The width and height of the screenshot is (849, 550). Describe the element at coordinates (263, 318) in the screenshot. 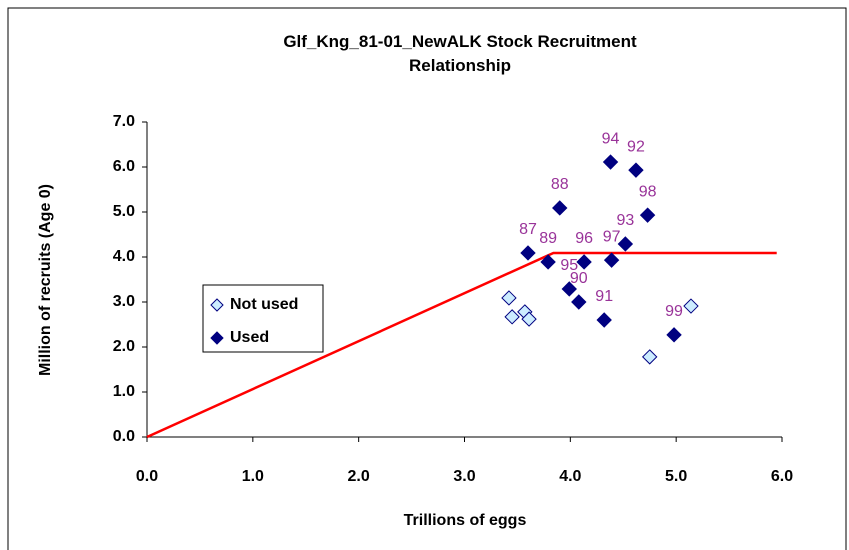

I see `legend-box` at that location.